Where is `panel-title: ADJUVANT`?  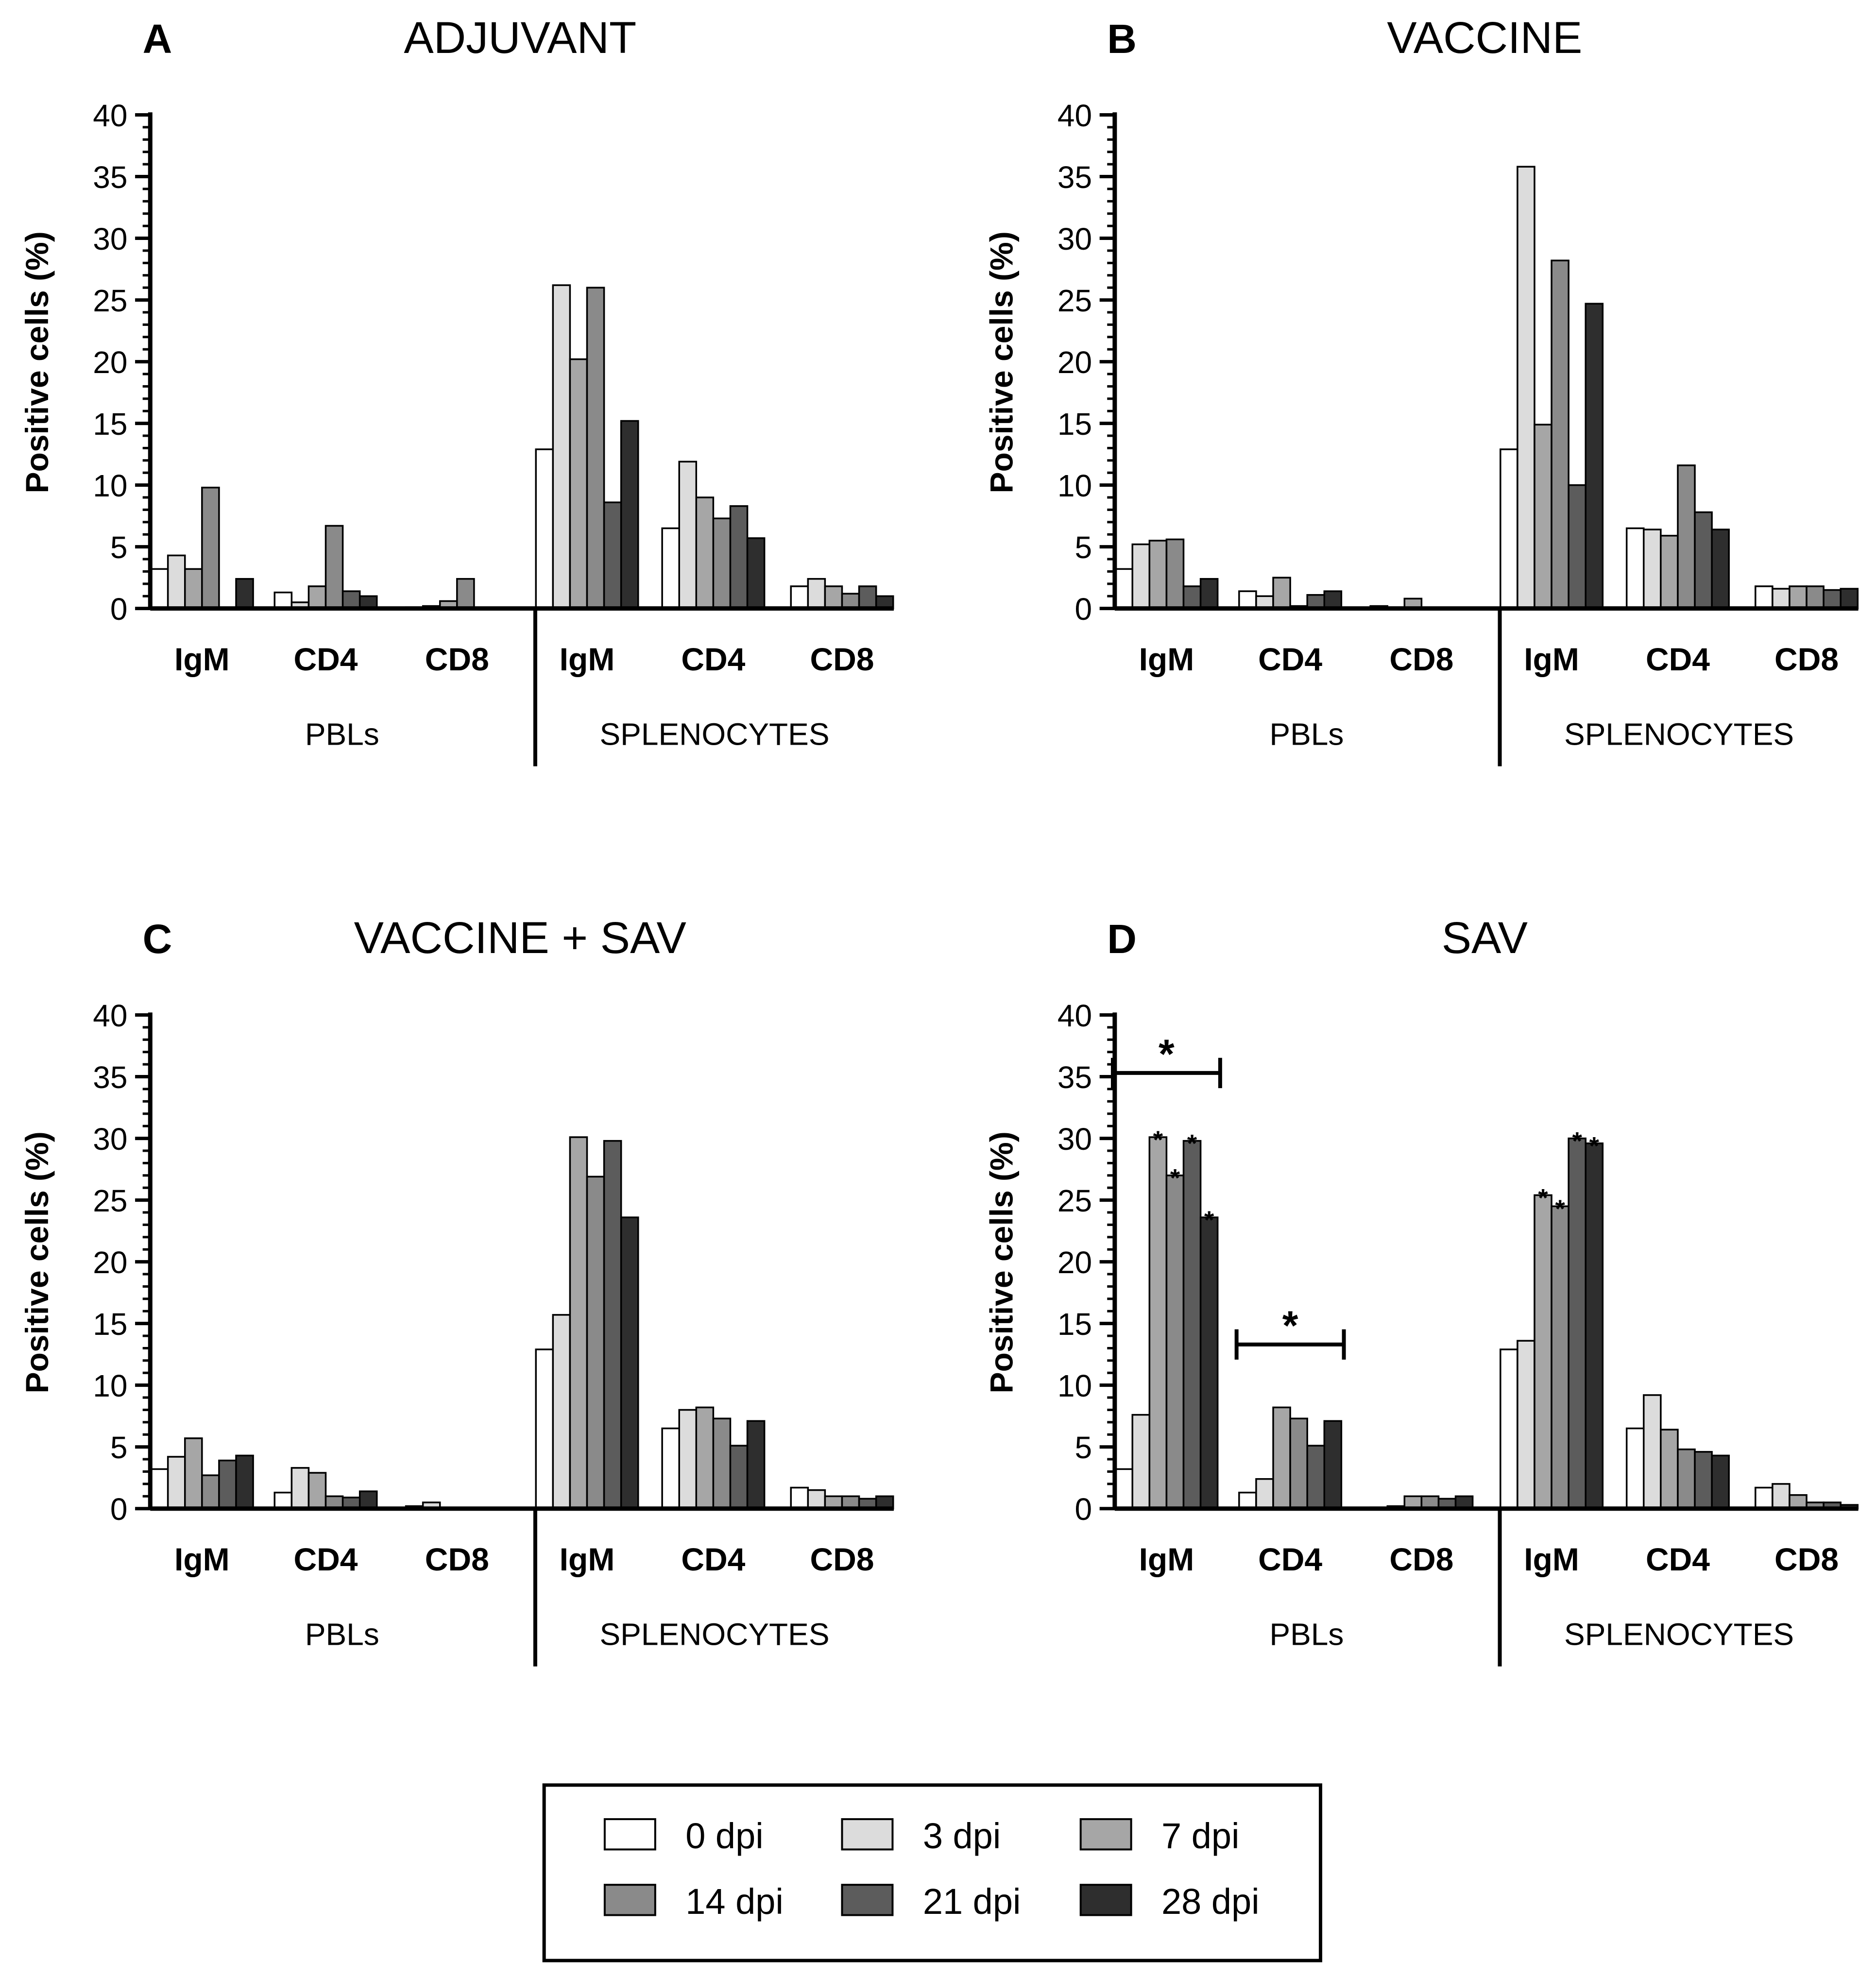 panel-title: ADJUVANT is located at coordinates (520, 38).